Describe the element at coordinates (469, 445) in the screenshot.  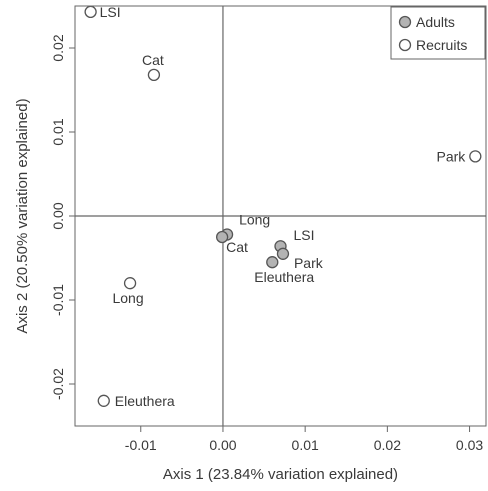
I see `x-tick-label: 0.03` at that location.